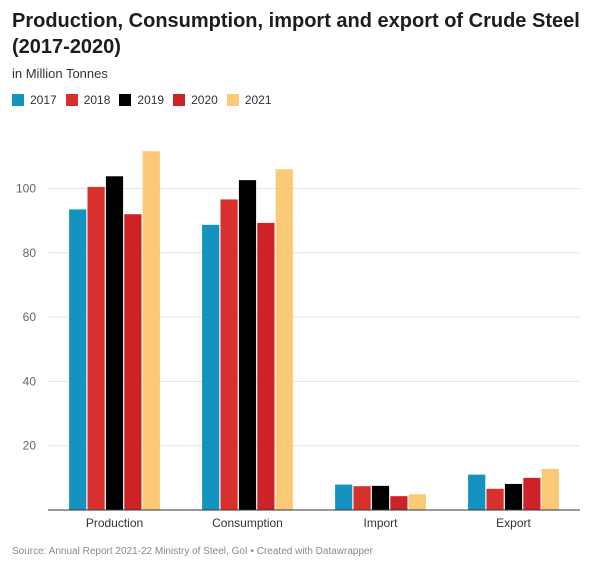 Image resolution: width=600 pixels, height=570 pixels. Describe the element at coordinates (550, 489) in the screenshot. I see `bar-2021-export` at that location.